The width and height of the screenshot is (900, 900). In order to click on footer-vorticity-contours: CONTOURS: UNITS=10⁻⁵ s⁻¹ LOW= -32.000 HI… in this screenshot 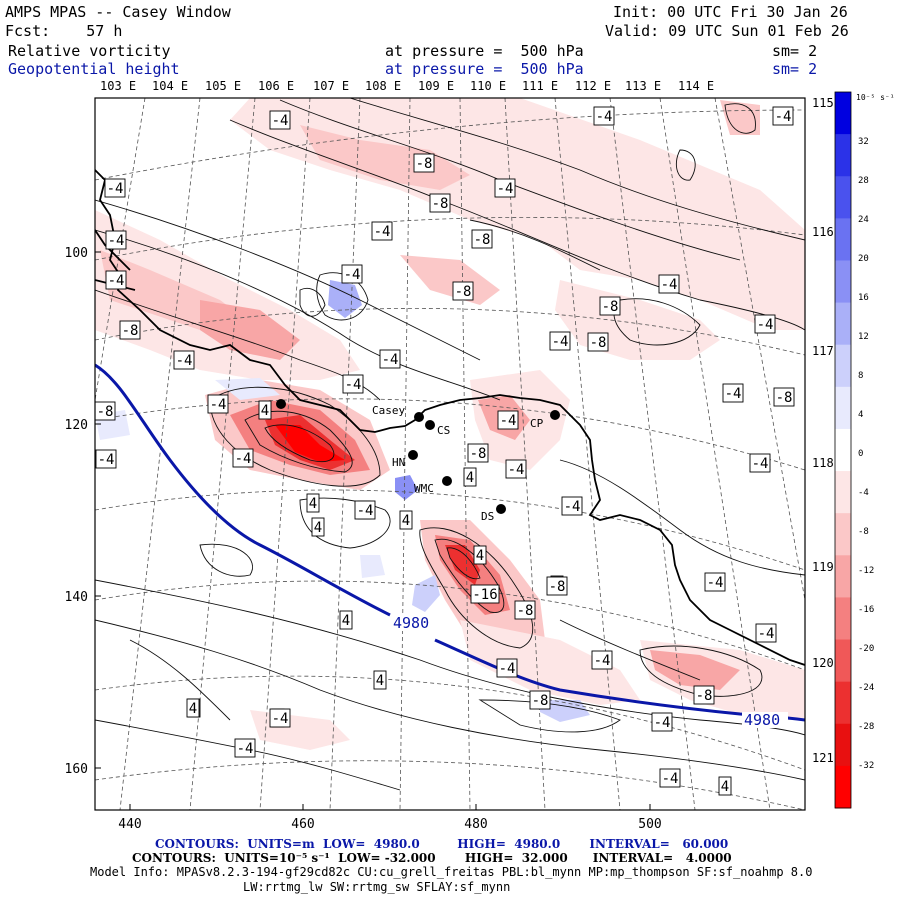, I will do `click(432, 858)`.